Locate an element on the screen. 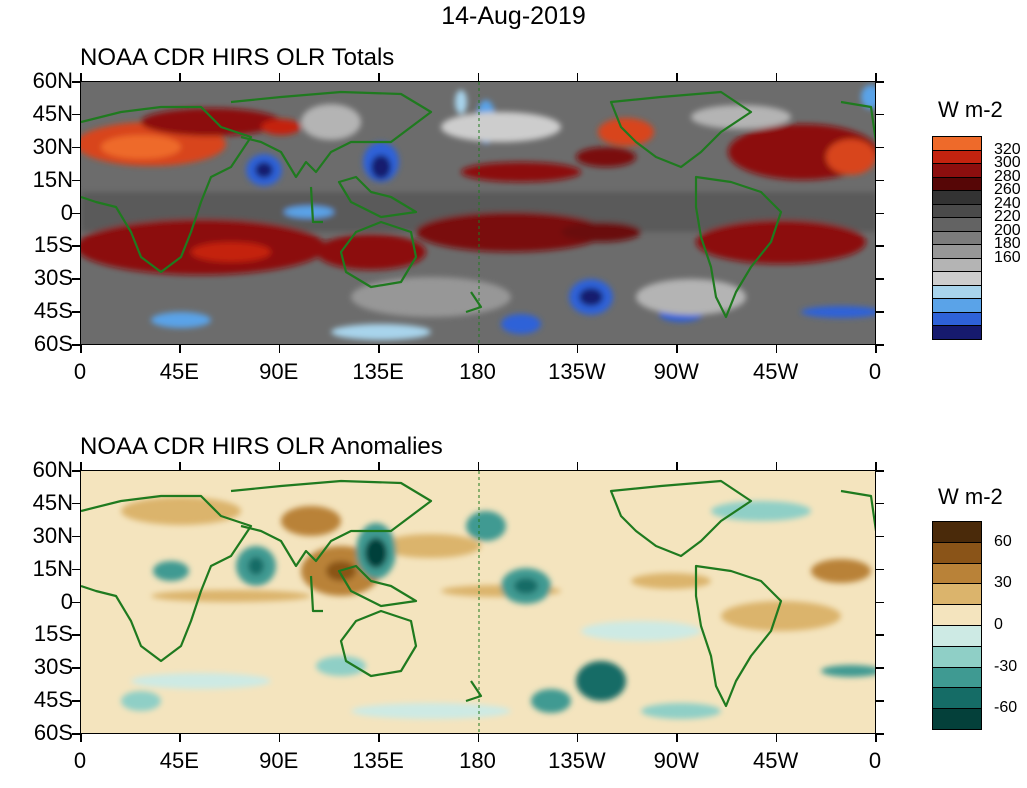 This screenshot has height=788, width=1027. colorbar-label: 300 is located at coordinates (1007, 162).